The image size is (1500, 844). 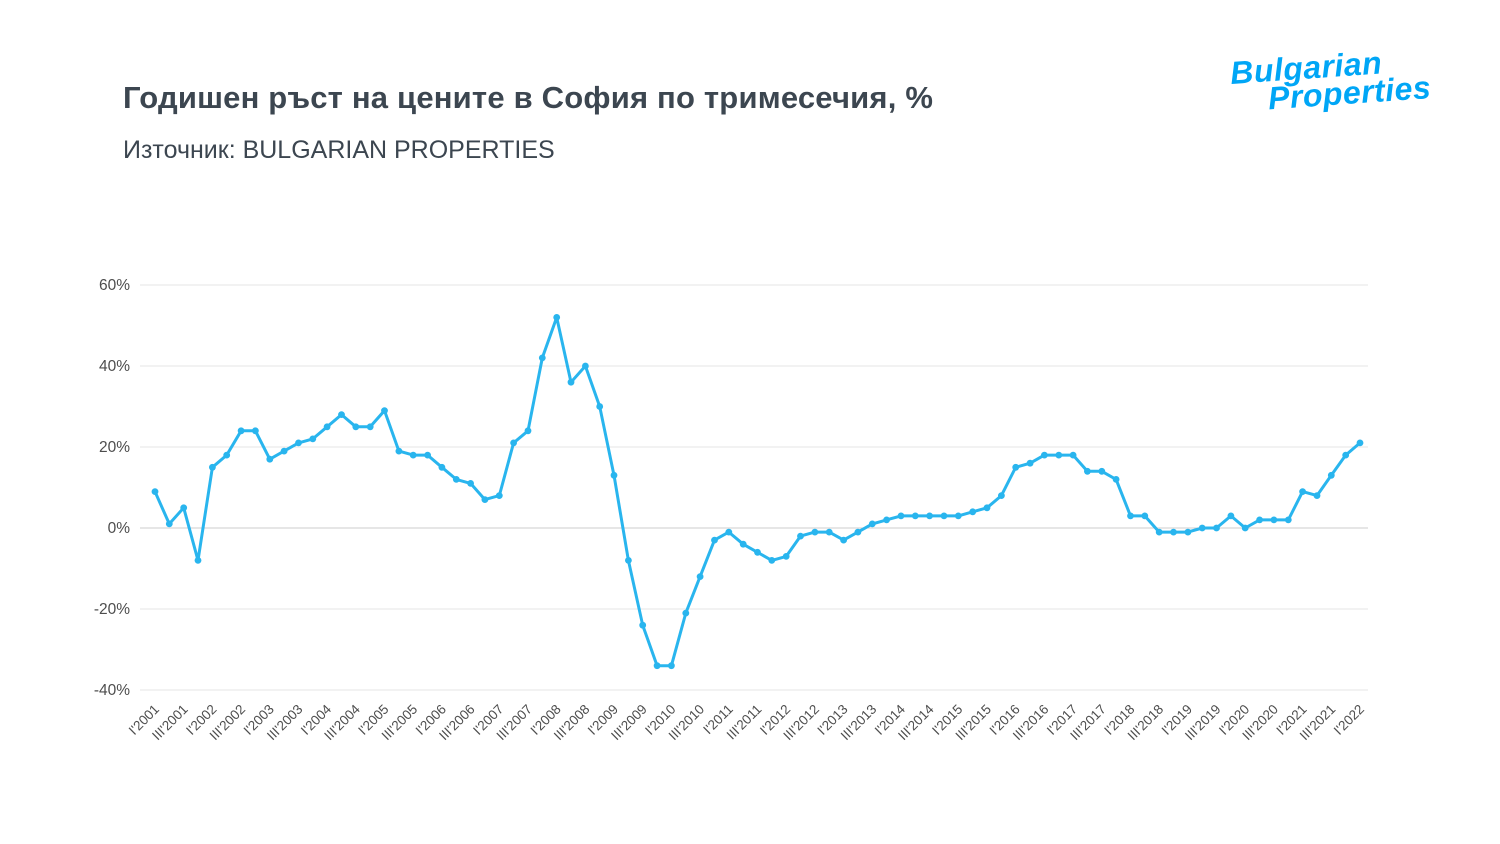 What do you see at coordinates (1349, 720) in the screenshot?
I see `x-axis-tick-label: I'2022` at bounding box center [1349, 720].